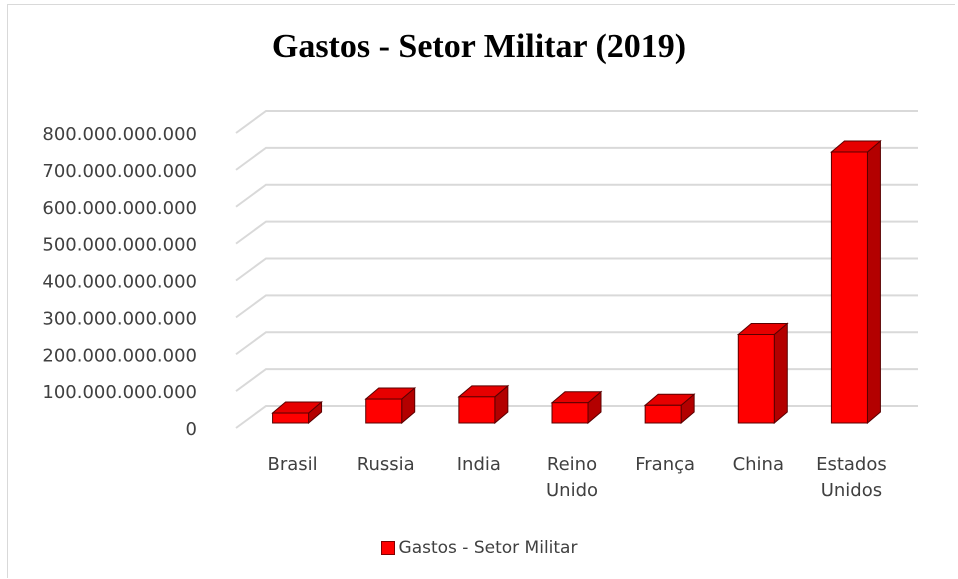  Describe the element at coordinates (191, 429) in the screenshot. I see `y-tick-label: 0` at that location.